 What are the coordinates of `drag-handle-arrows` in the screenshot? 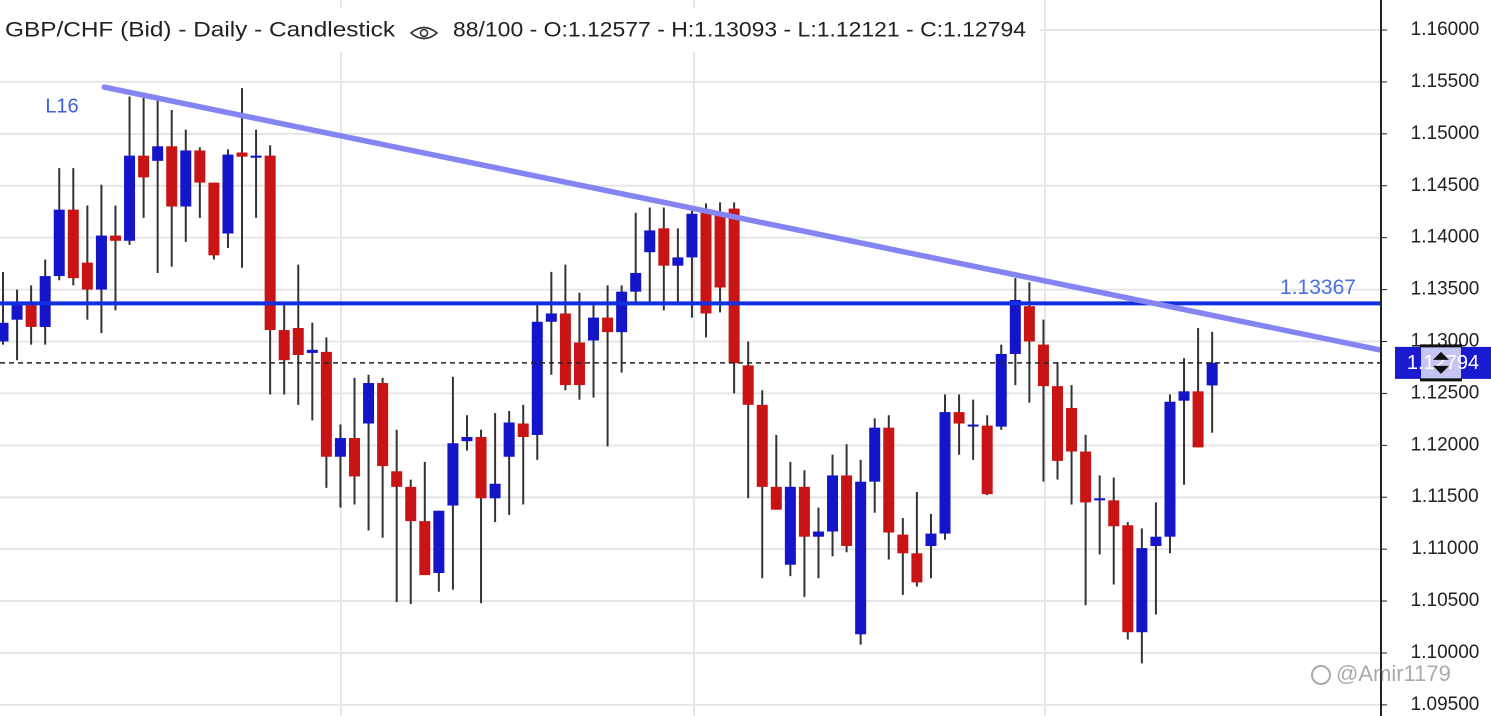 It's located at (1441, 362).